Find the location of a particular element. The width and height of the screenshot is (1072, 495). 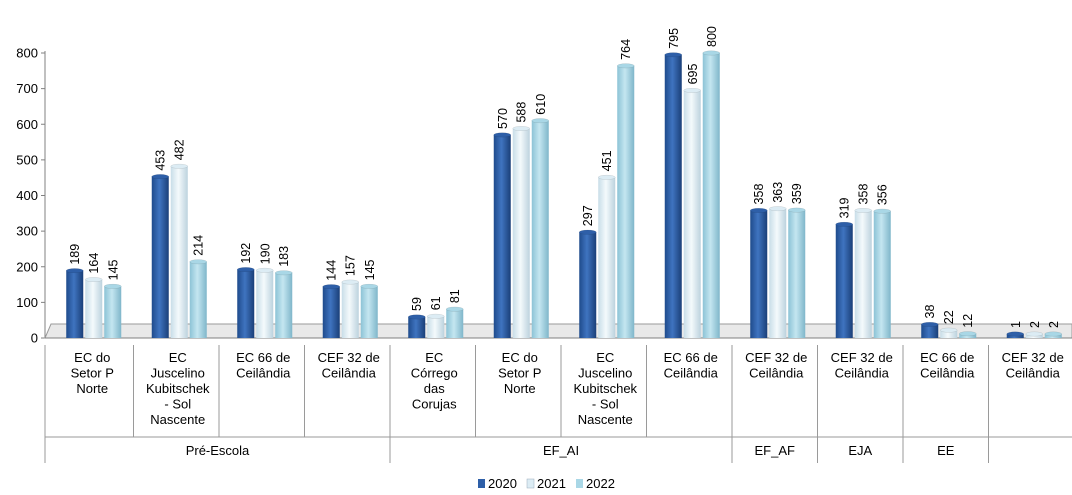

data-label: 190 is located at coordinates (265, 253).